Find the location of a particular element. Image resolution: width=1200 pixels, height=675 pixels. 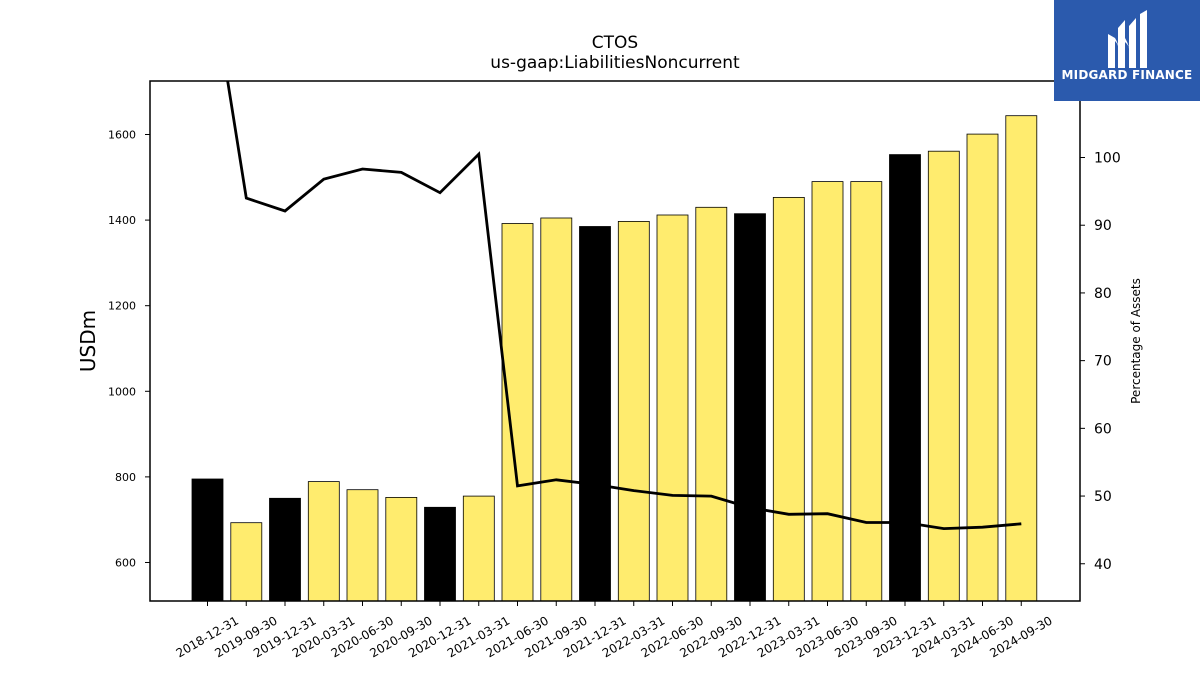

chart-title: CTOS is located at coordinates (615, 43).